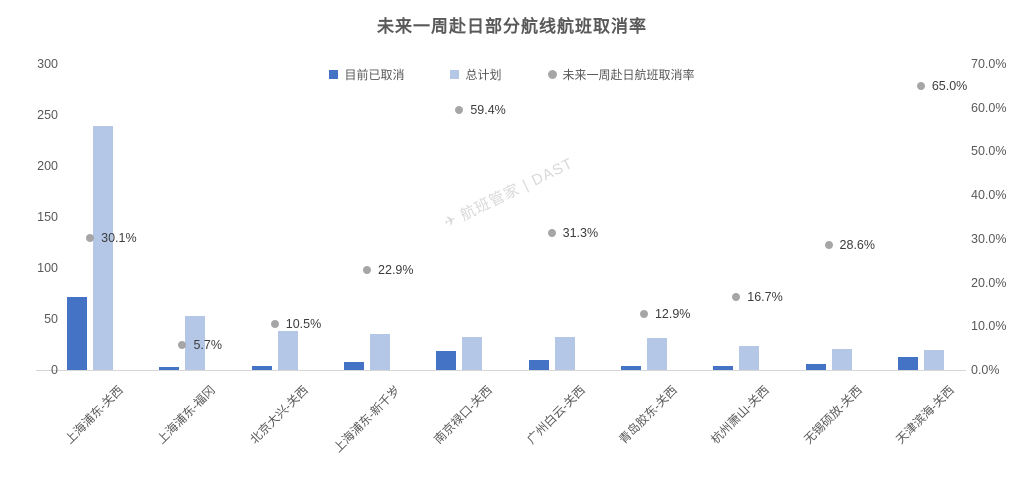 Image resolution: width=1024 pixels, height=499 pixels. I want to click on left-axis-tick: 250, so click(47, 115).